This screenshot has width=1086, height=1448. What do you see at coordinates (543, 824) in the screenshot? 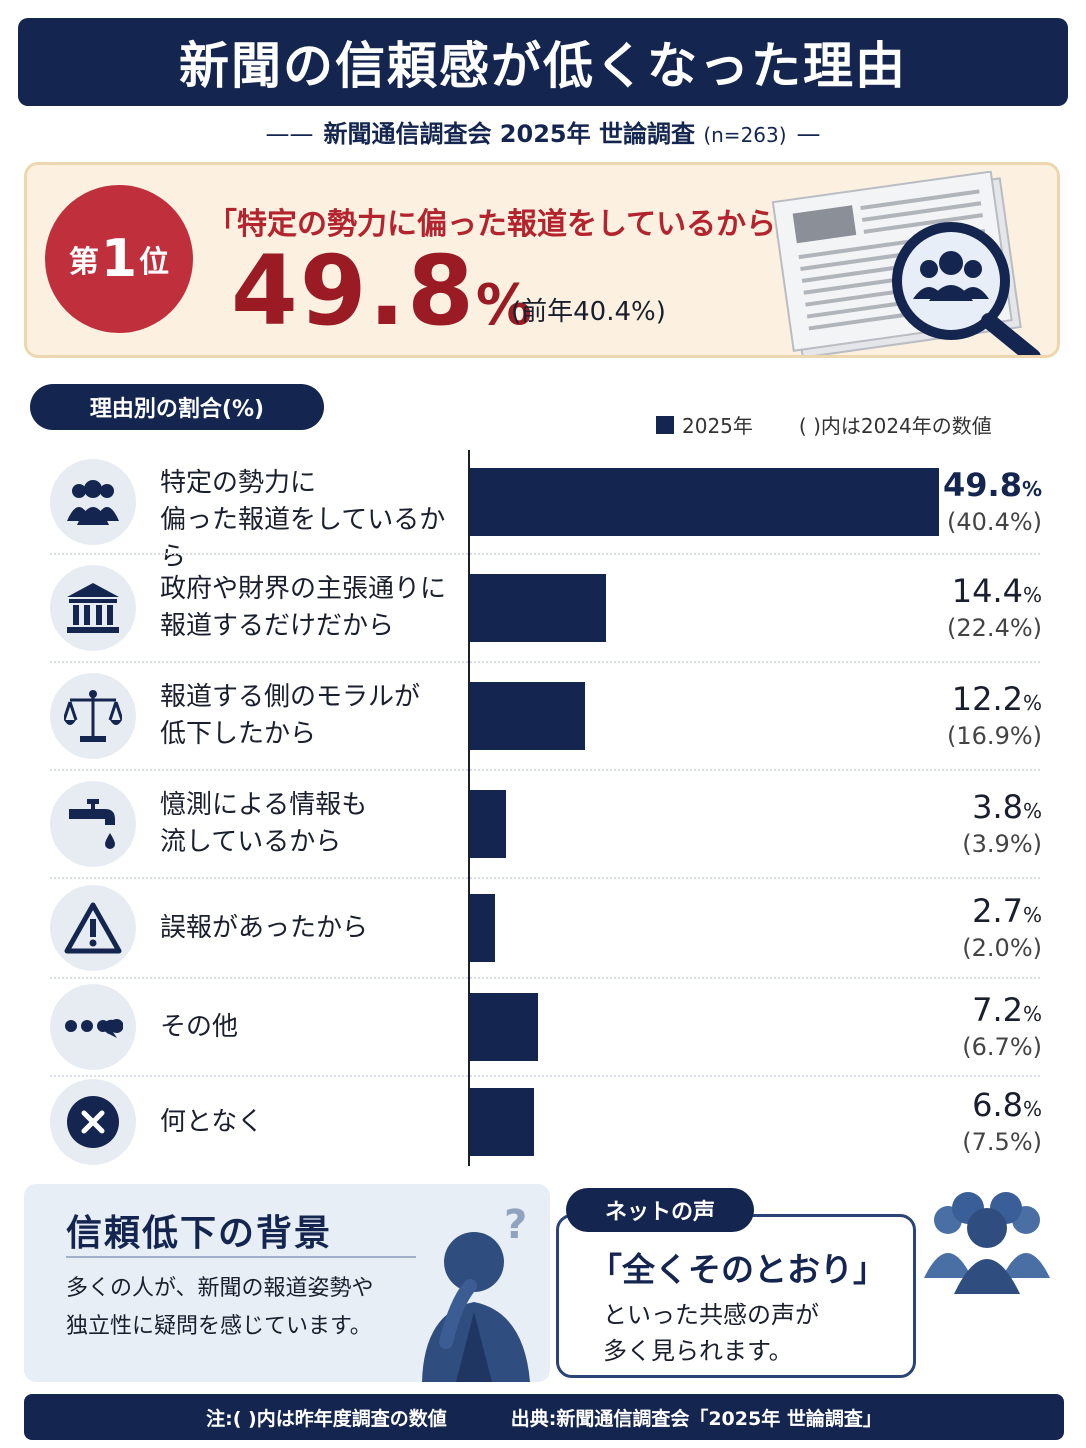
I see `chart-row: 憶測による情報も 流しているから 3.8% (3.9%)` at bounding box center [543, 824].